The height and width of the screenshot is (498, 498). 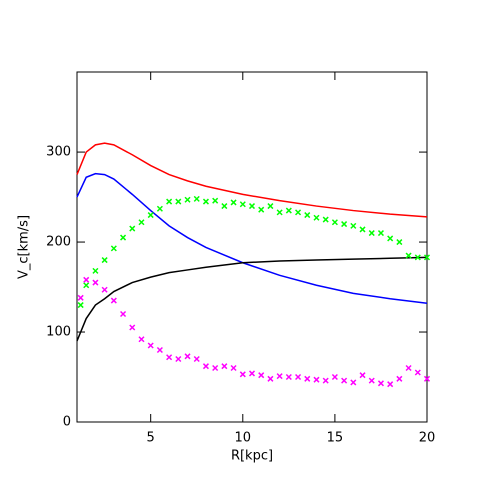 What do you see at coordinates (24, 247) in the screenshot?
I see `y-axis-label: V_c[km/s]` at bounding box center [24, 247].